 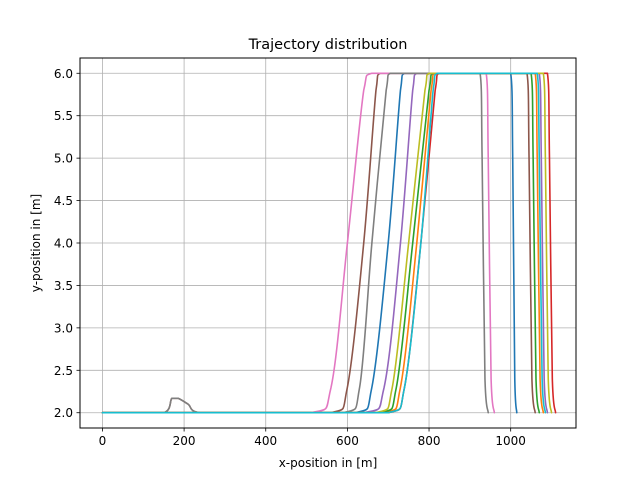 What do you see at coordinates (63, 159) in the screenshot?
I see `y-tick-label: 5.0` at bounding box center [63, 159].